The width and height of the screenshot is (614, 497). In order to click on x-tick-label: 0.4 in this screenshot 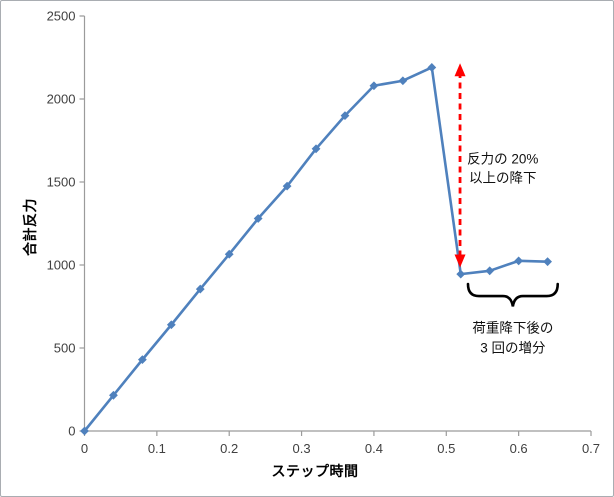, I will do `click(374, 448)`.